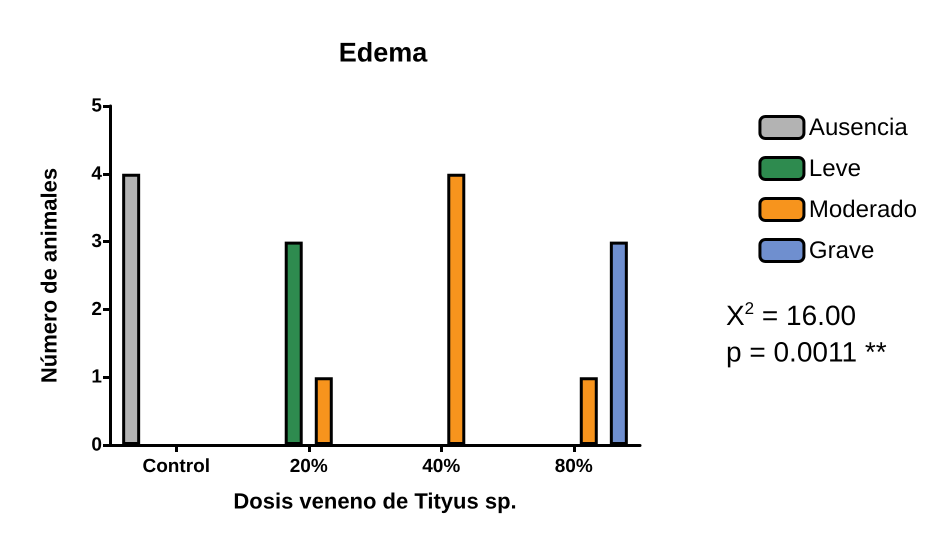 The image size is (942, 544). Describe the element at coordinates (49, 276) in the screenshot. I see `y-axis-title: Número de animales` at that location.